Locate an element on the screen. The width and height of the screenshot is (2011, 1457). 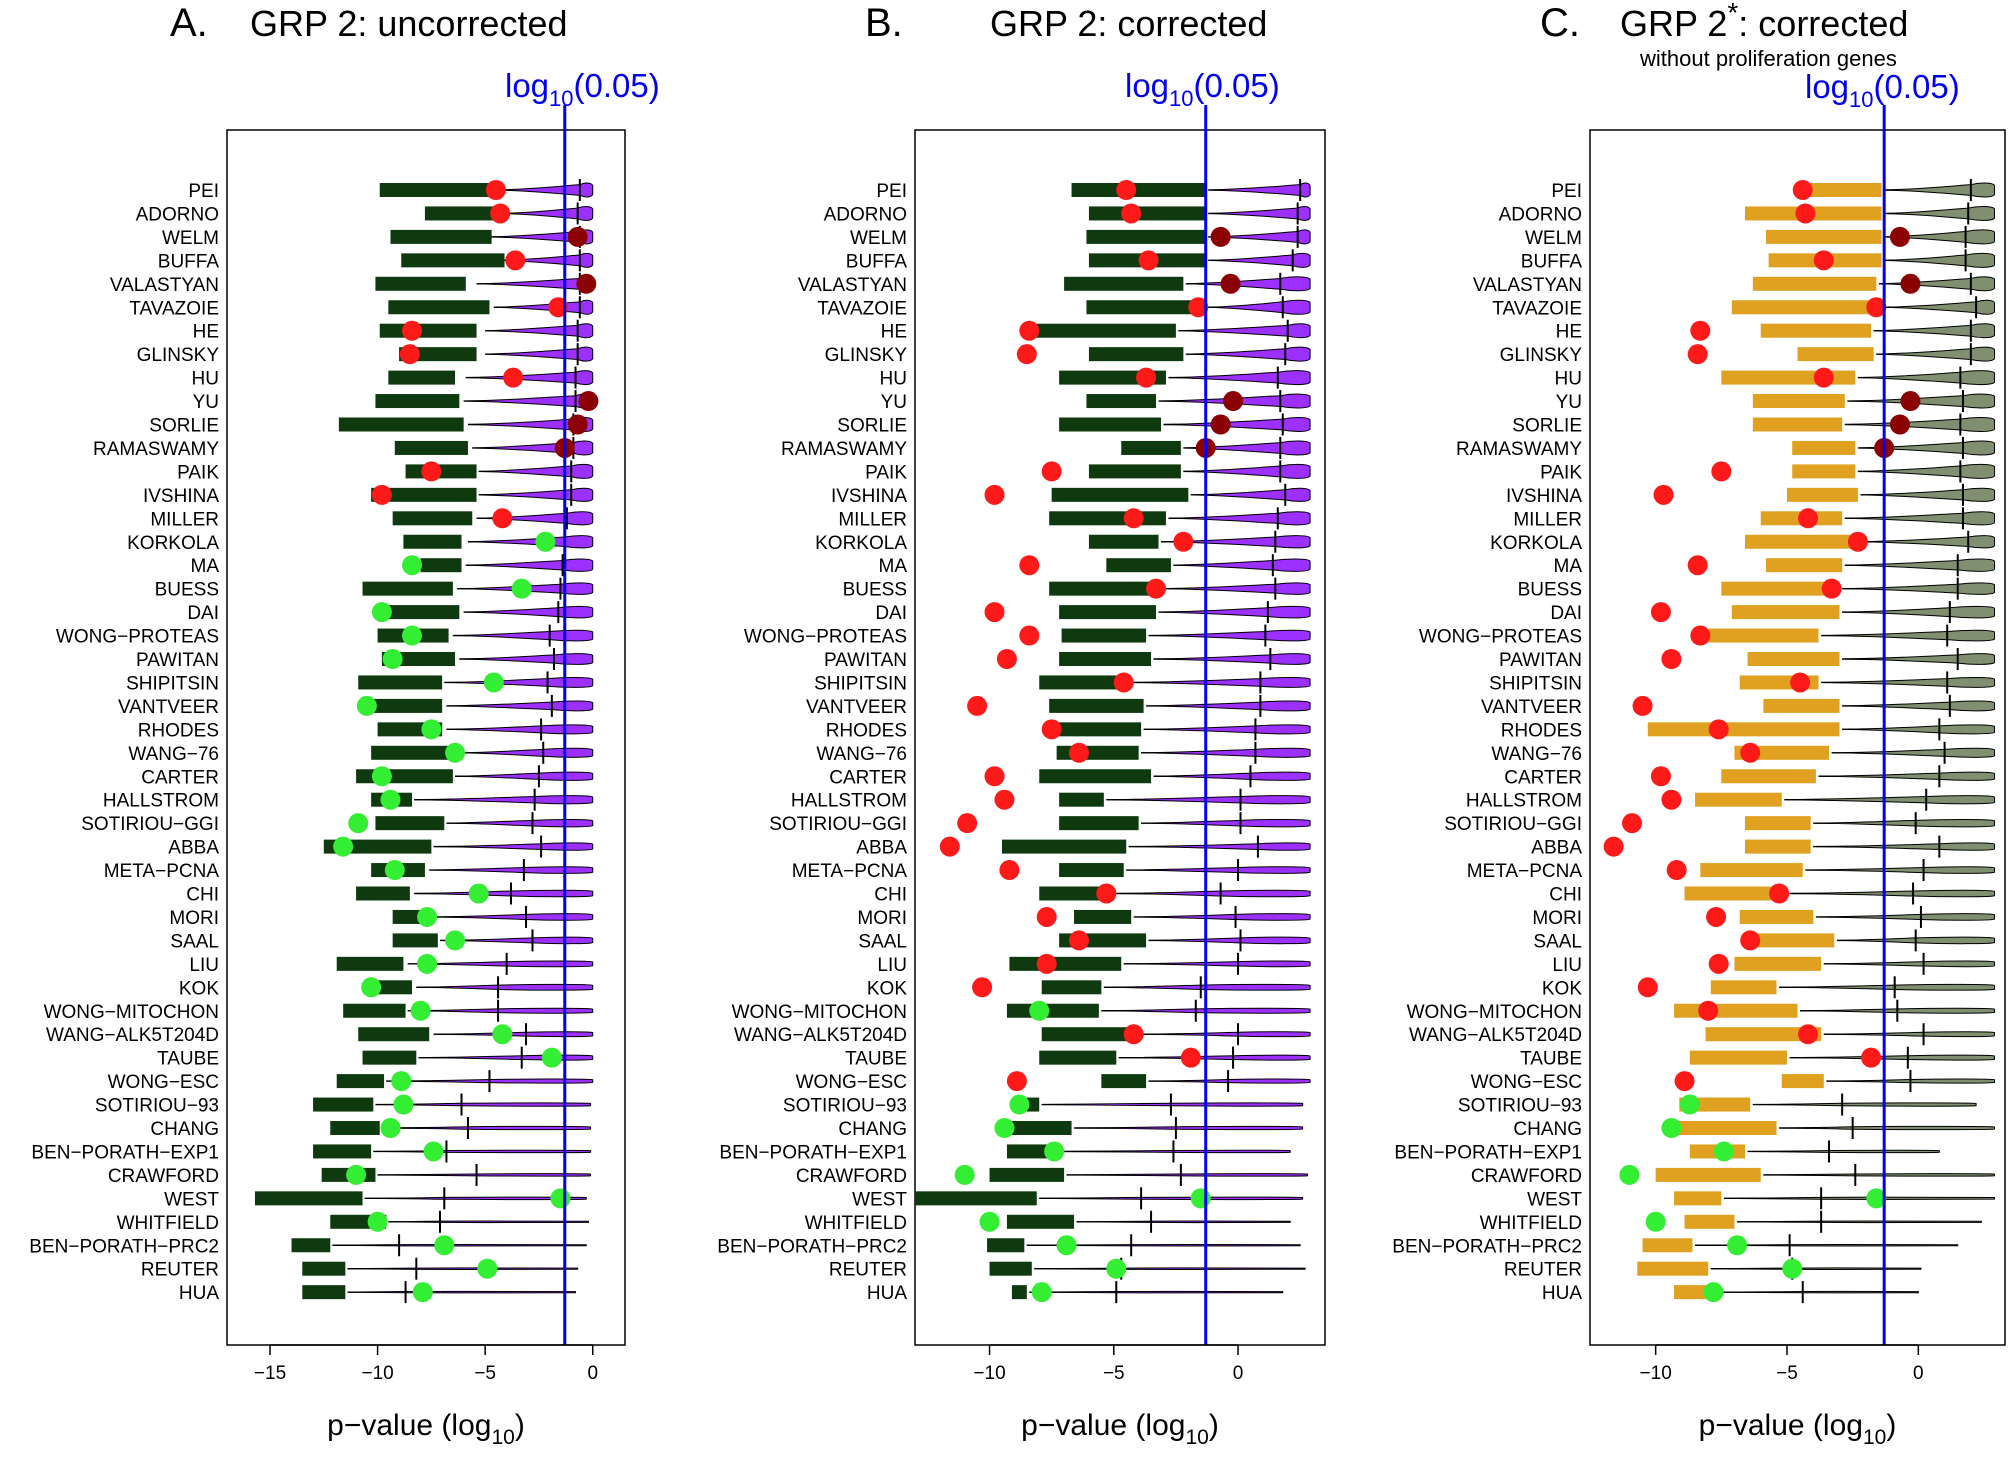
category-label: CRAWFORD is located at coordinates (163, 1176).